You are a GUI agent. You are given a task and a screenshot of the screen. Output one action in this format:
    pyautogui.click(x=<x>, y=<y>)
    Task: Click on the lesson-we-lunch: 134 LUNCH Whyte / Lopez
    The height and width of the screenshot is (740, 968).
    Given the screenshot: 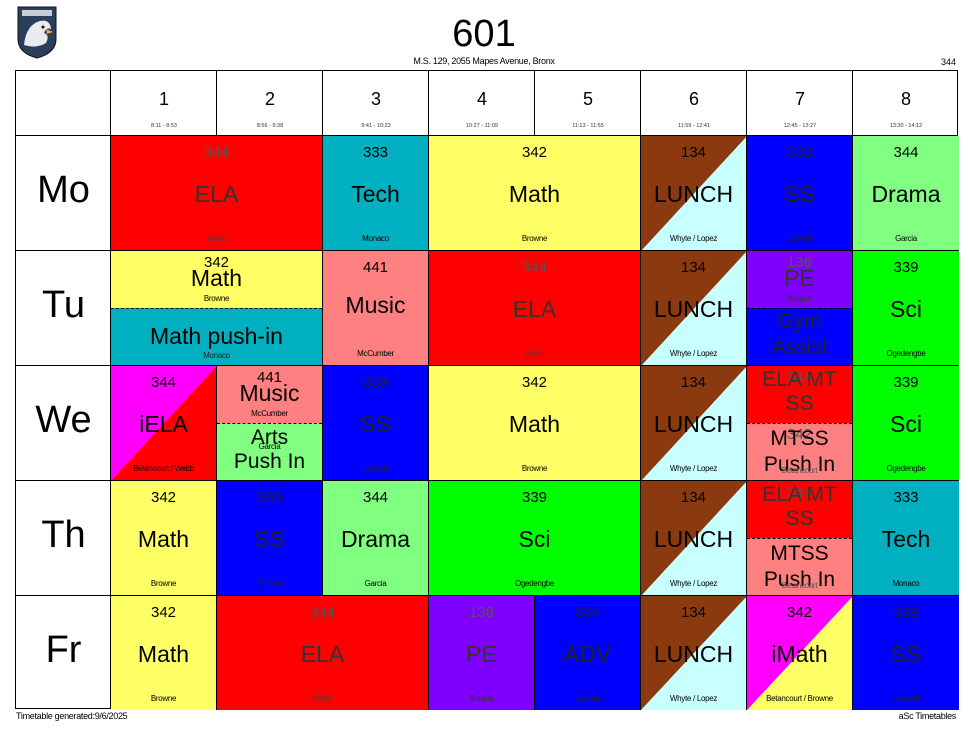 What is the action you would take?
    pyautogui.click(x=694, y=423)
    